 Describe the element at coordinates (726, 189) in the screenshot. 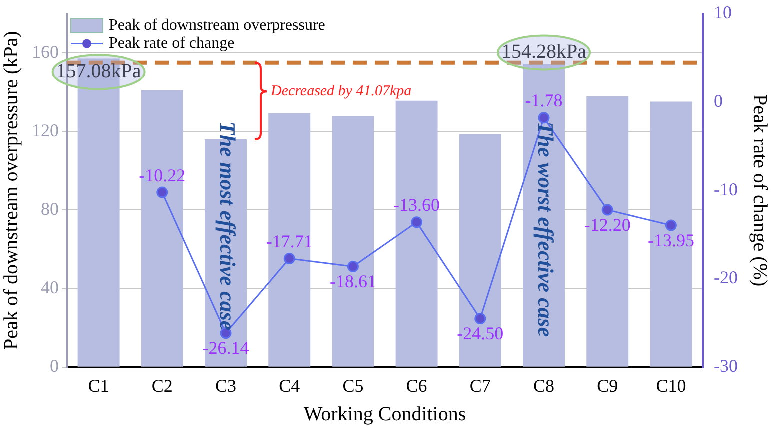

I see `y2-tick-label: -10` at that location.